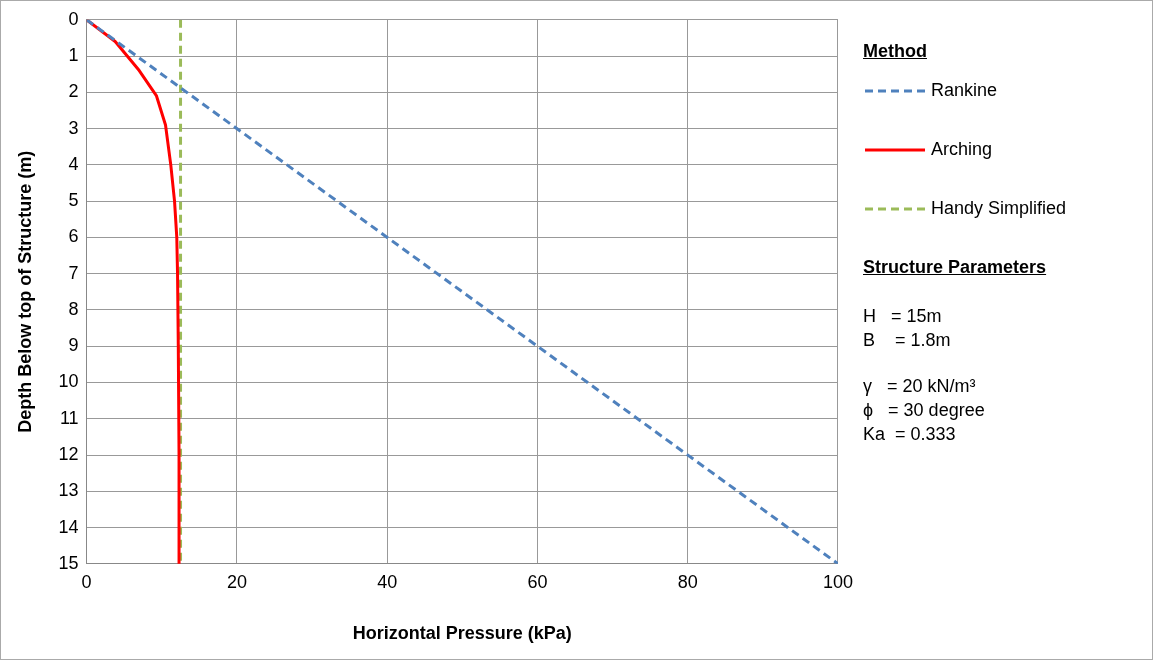 This screenshot has width=1153, height=660. Describe the element at coordinates (68, 490) in the screenshot. I see `y-tick-label: 13` at that location.